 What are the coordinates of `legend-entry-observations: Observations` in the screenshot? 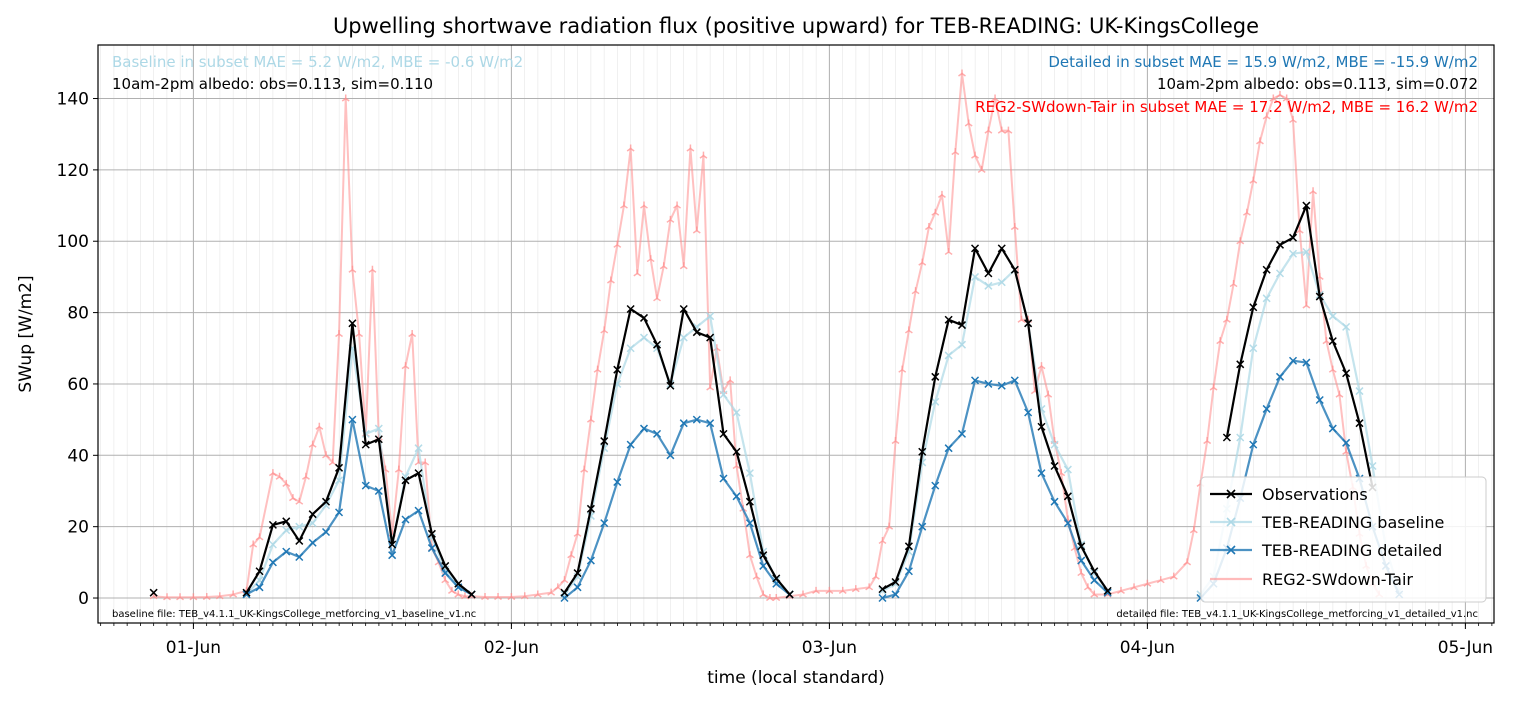 It's located at (1289, 494).